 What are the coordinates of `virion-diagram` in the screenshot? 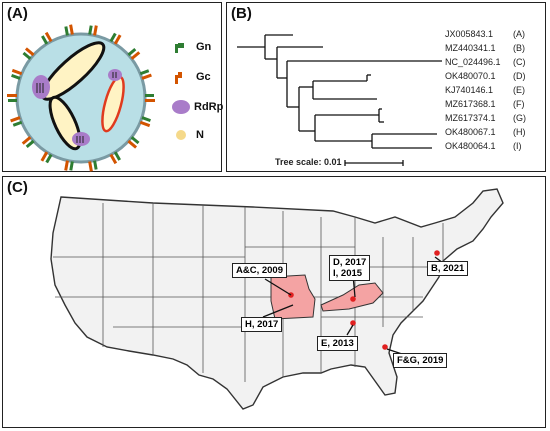 It's located at (98, 98).